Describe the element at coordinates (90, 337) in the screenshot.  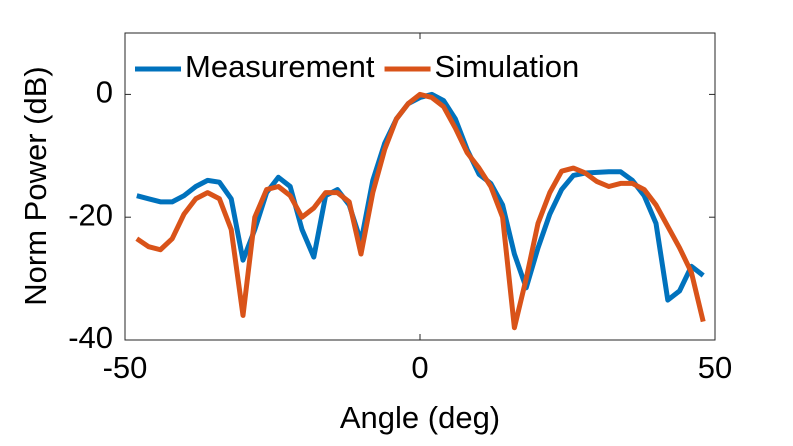
I see `y-tick-label: -40` at that location.